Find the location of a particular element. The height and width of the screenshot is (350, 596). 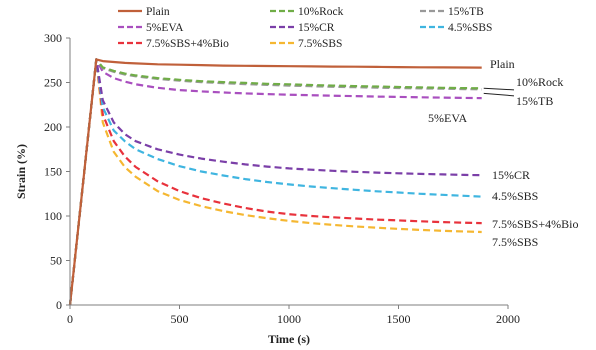

y-tick-label: 100 is located at coordinates (53, 216).